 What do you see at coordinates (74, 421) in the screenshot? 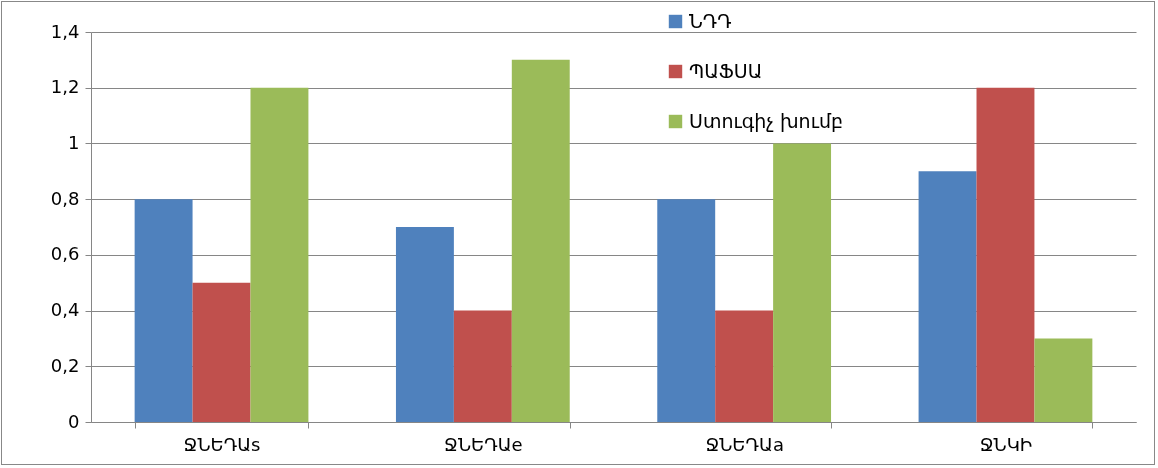
I see `y-tick-label: 0` at bounding box center [74, 421].